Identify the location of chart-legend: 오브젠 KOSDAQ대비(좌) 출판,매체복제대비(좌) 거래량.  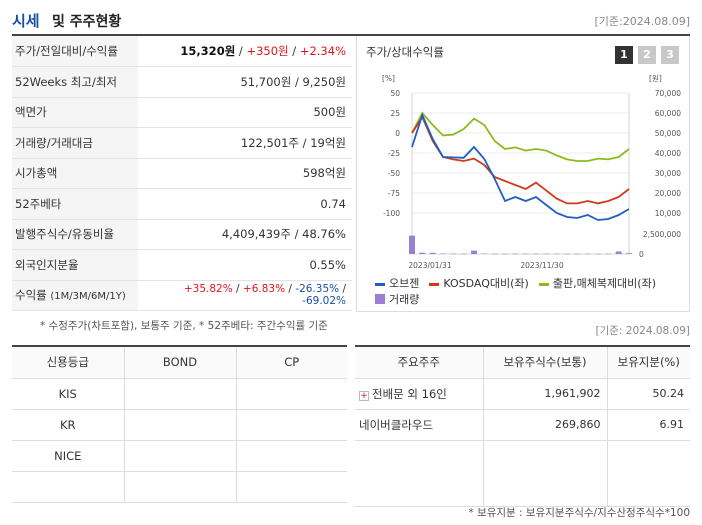
(530, 292).